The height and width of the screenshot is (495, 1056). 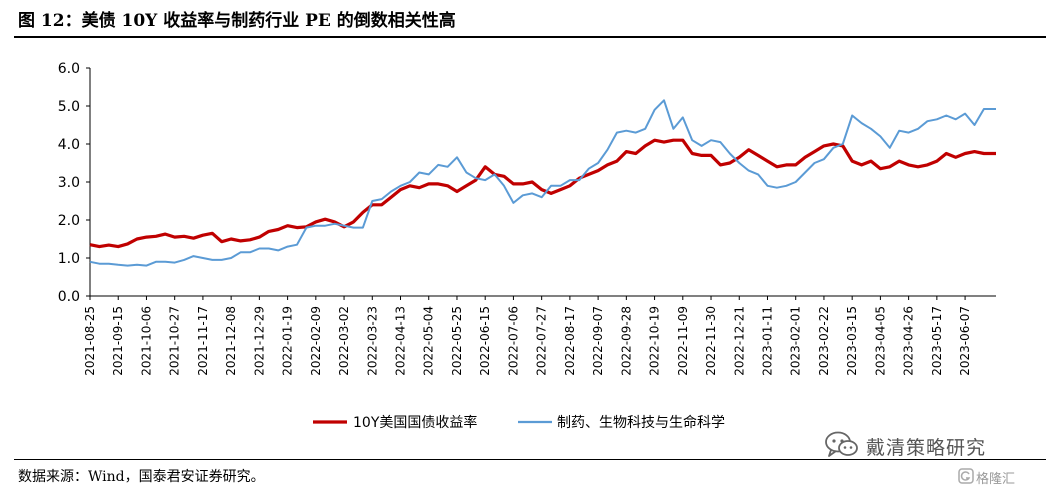 I want to click on title-rule, so click(x=530, y=37).